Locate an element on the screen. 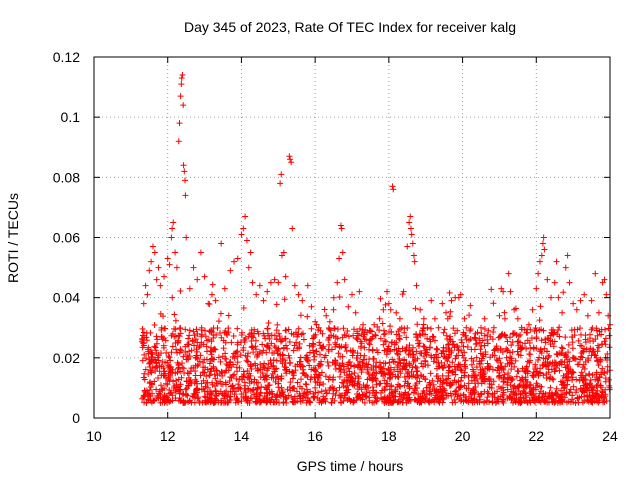  y-tick-label: 0.08 is located at coordinates (66, 177).